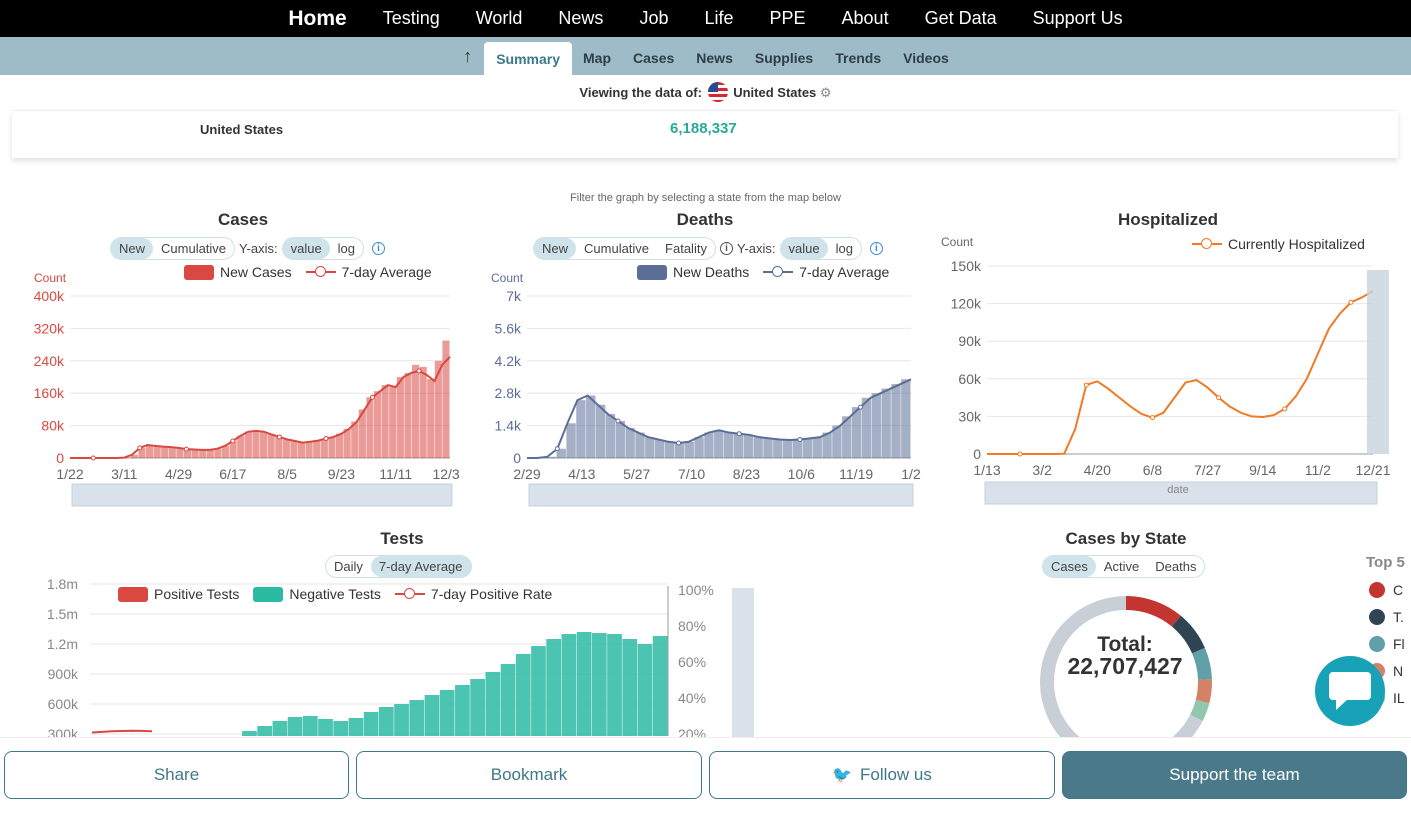 This screenshot has height=836, width=1411. Describe the element at coordinates (317, 18) in the screenshot. I see `nav-home: Home` at that location.